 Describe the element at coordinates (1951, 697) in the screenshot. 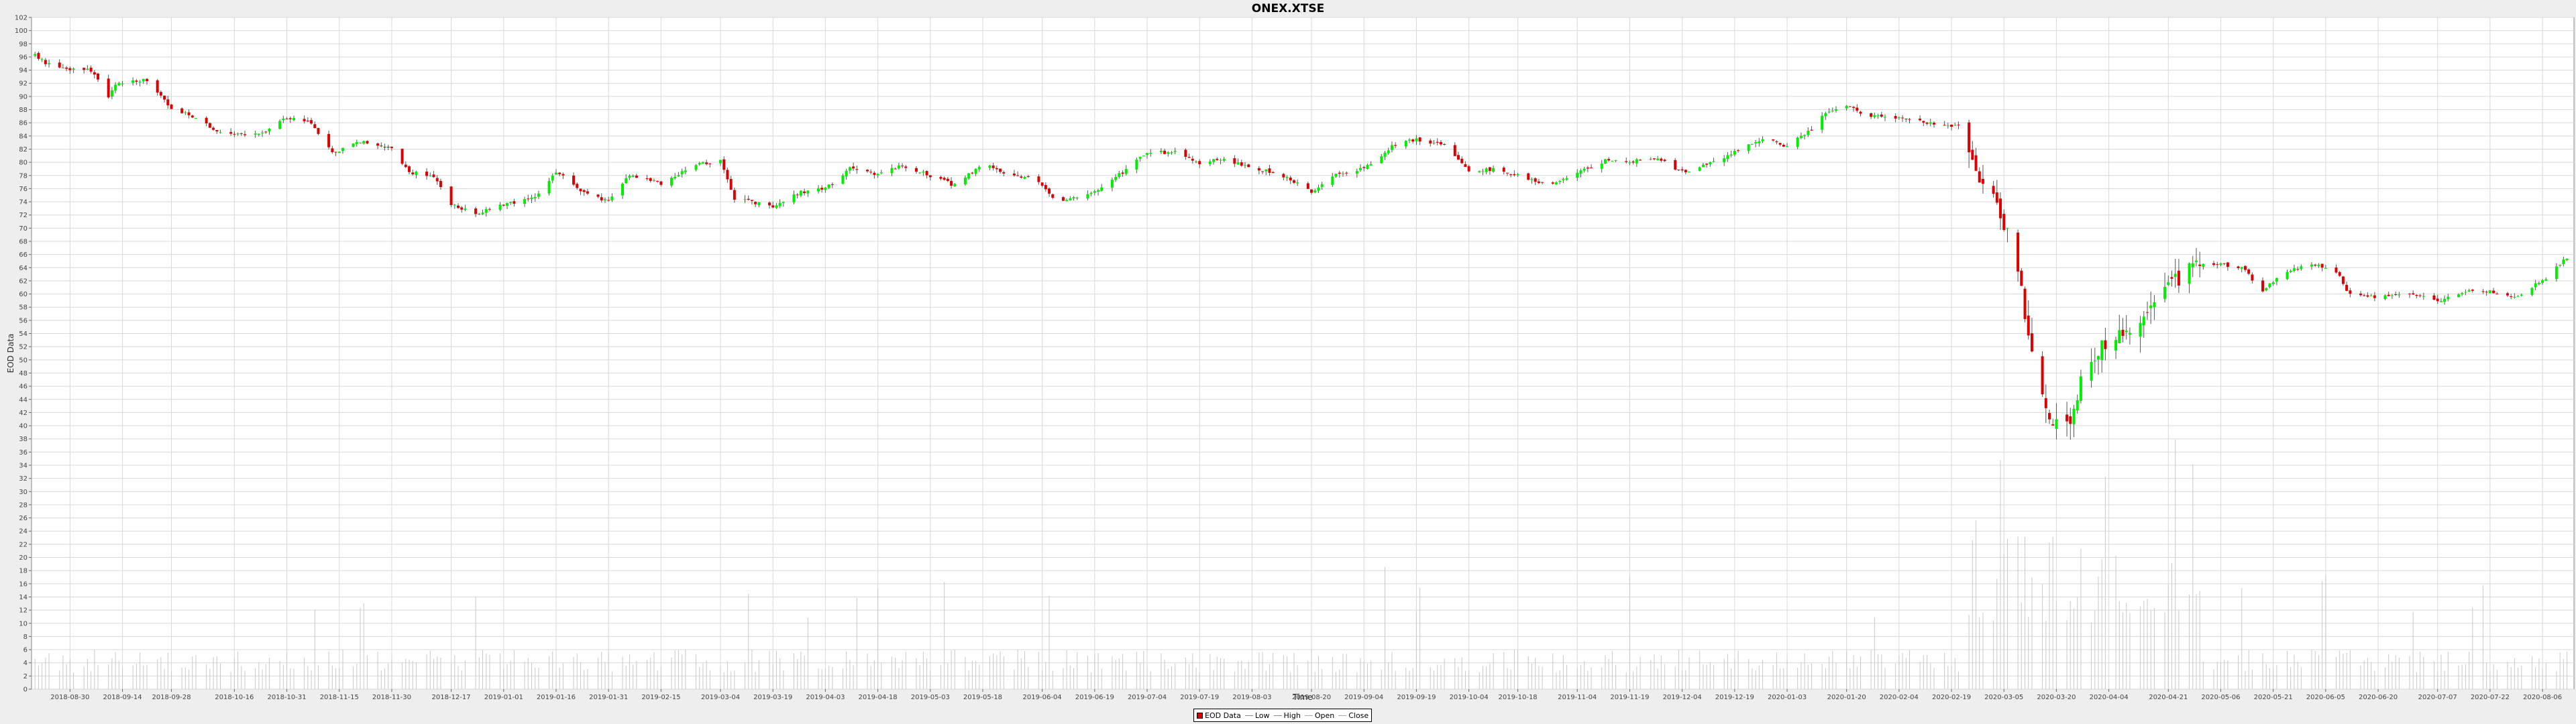

I see `x-tick-label: 2020-02-19` at that location.